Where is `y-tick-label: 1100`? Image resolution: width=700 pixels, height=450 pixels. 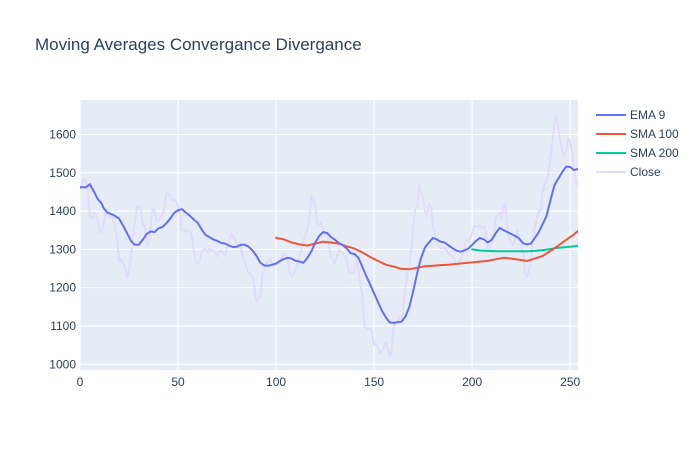 y-tick-label: 1100 is located at coordinates (63, 326).